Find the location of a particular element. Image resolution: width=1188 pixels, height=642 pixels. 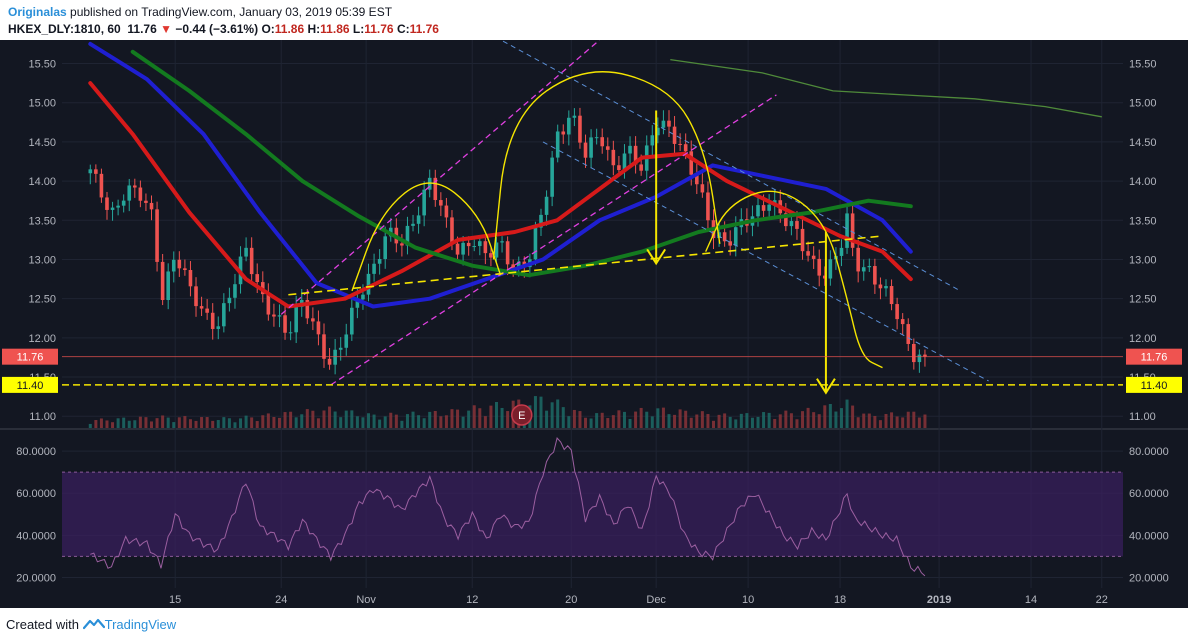

tradingview-link: TradingView is located at coordinates (140, 624).